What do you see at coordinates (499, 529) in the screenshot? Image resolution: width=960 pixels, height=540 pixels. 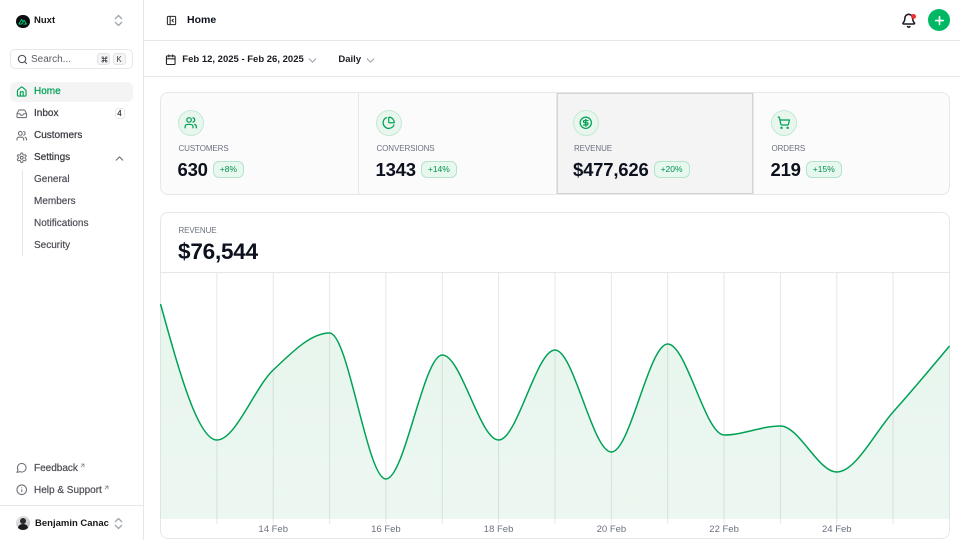 I see `svg-text: 18 Feb` at bounding box center [499, 529].